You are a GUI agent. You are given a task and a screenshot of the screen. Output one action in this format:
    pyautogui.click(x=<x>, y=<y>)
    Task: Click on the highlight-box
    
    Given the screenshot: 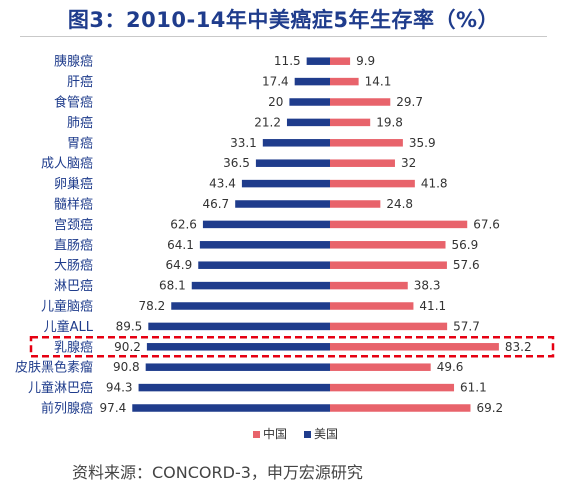 What is the action you would take?
    pyautogui.click(x=292, y=347)
    